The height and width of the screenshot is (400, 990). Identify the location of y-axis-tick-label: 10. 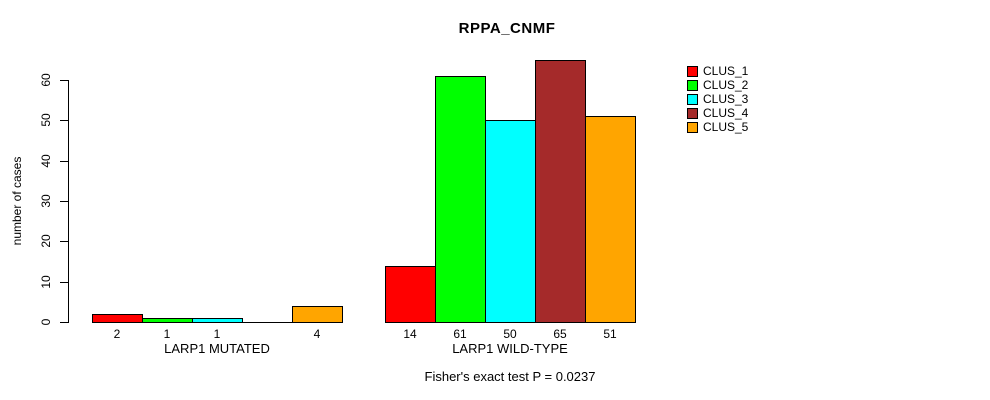
(46, 282).